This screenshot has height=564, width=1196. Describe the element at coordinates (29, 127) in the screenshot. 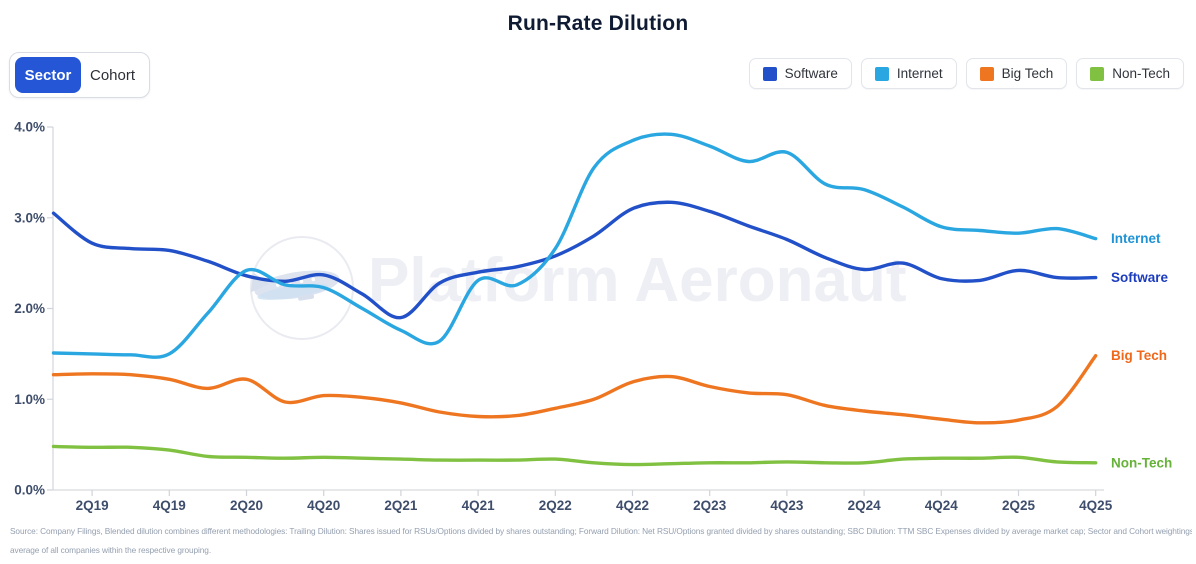

I see `y-tick-label: 4.0%` at that location.